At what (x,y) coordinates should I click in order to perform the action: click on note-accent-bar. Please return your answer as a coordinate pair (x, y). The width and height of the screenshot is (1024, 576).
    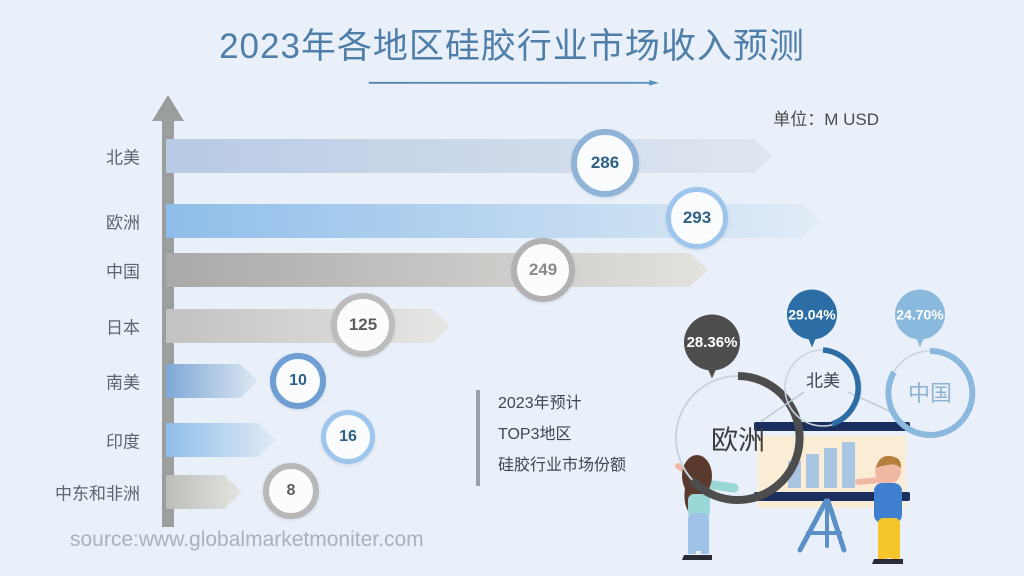
    Looking at the image, I should click on (478, 438).